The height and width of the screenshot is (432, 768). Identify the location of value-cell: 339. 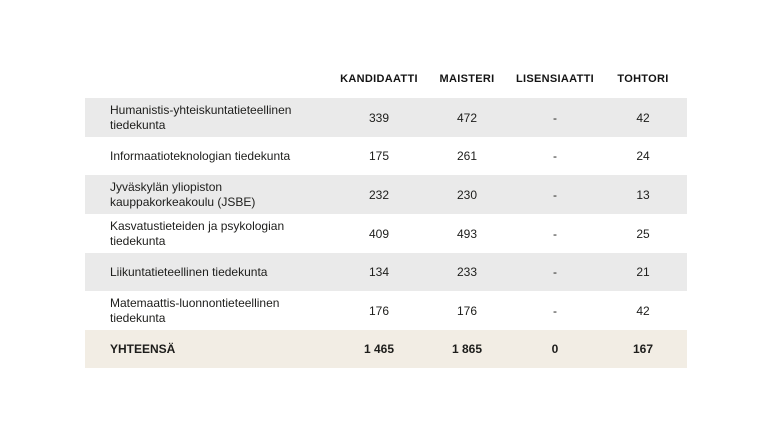
(379, 117).